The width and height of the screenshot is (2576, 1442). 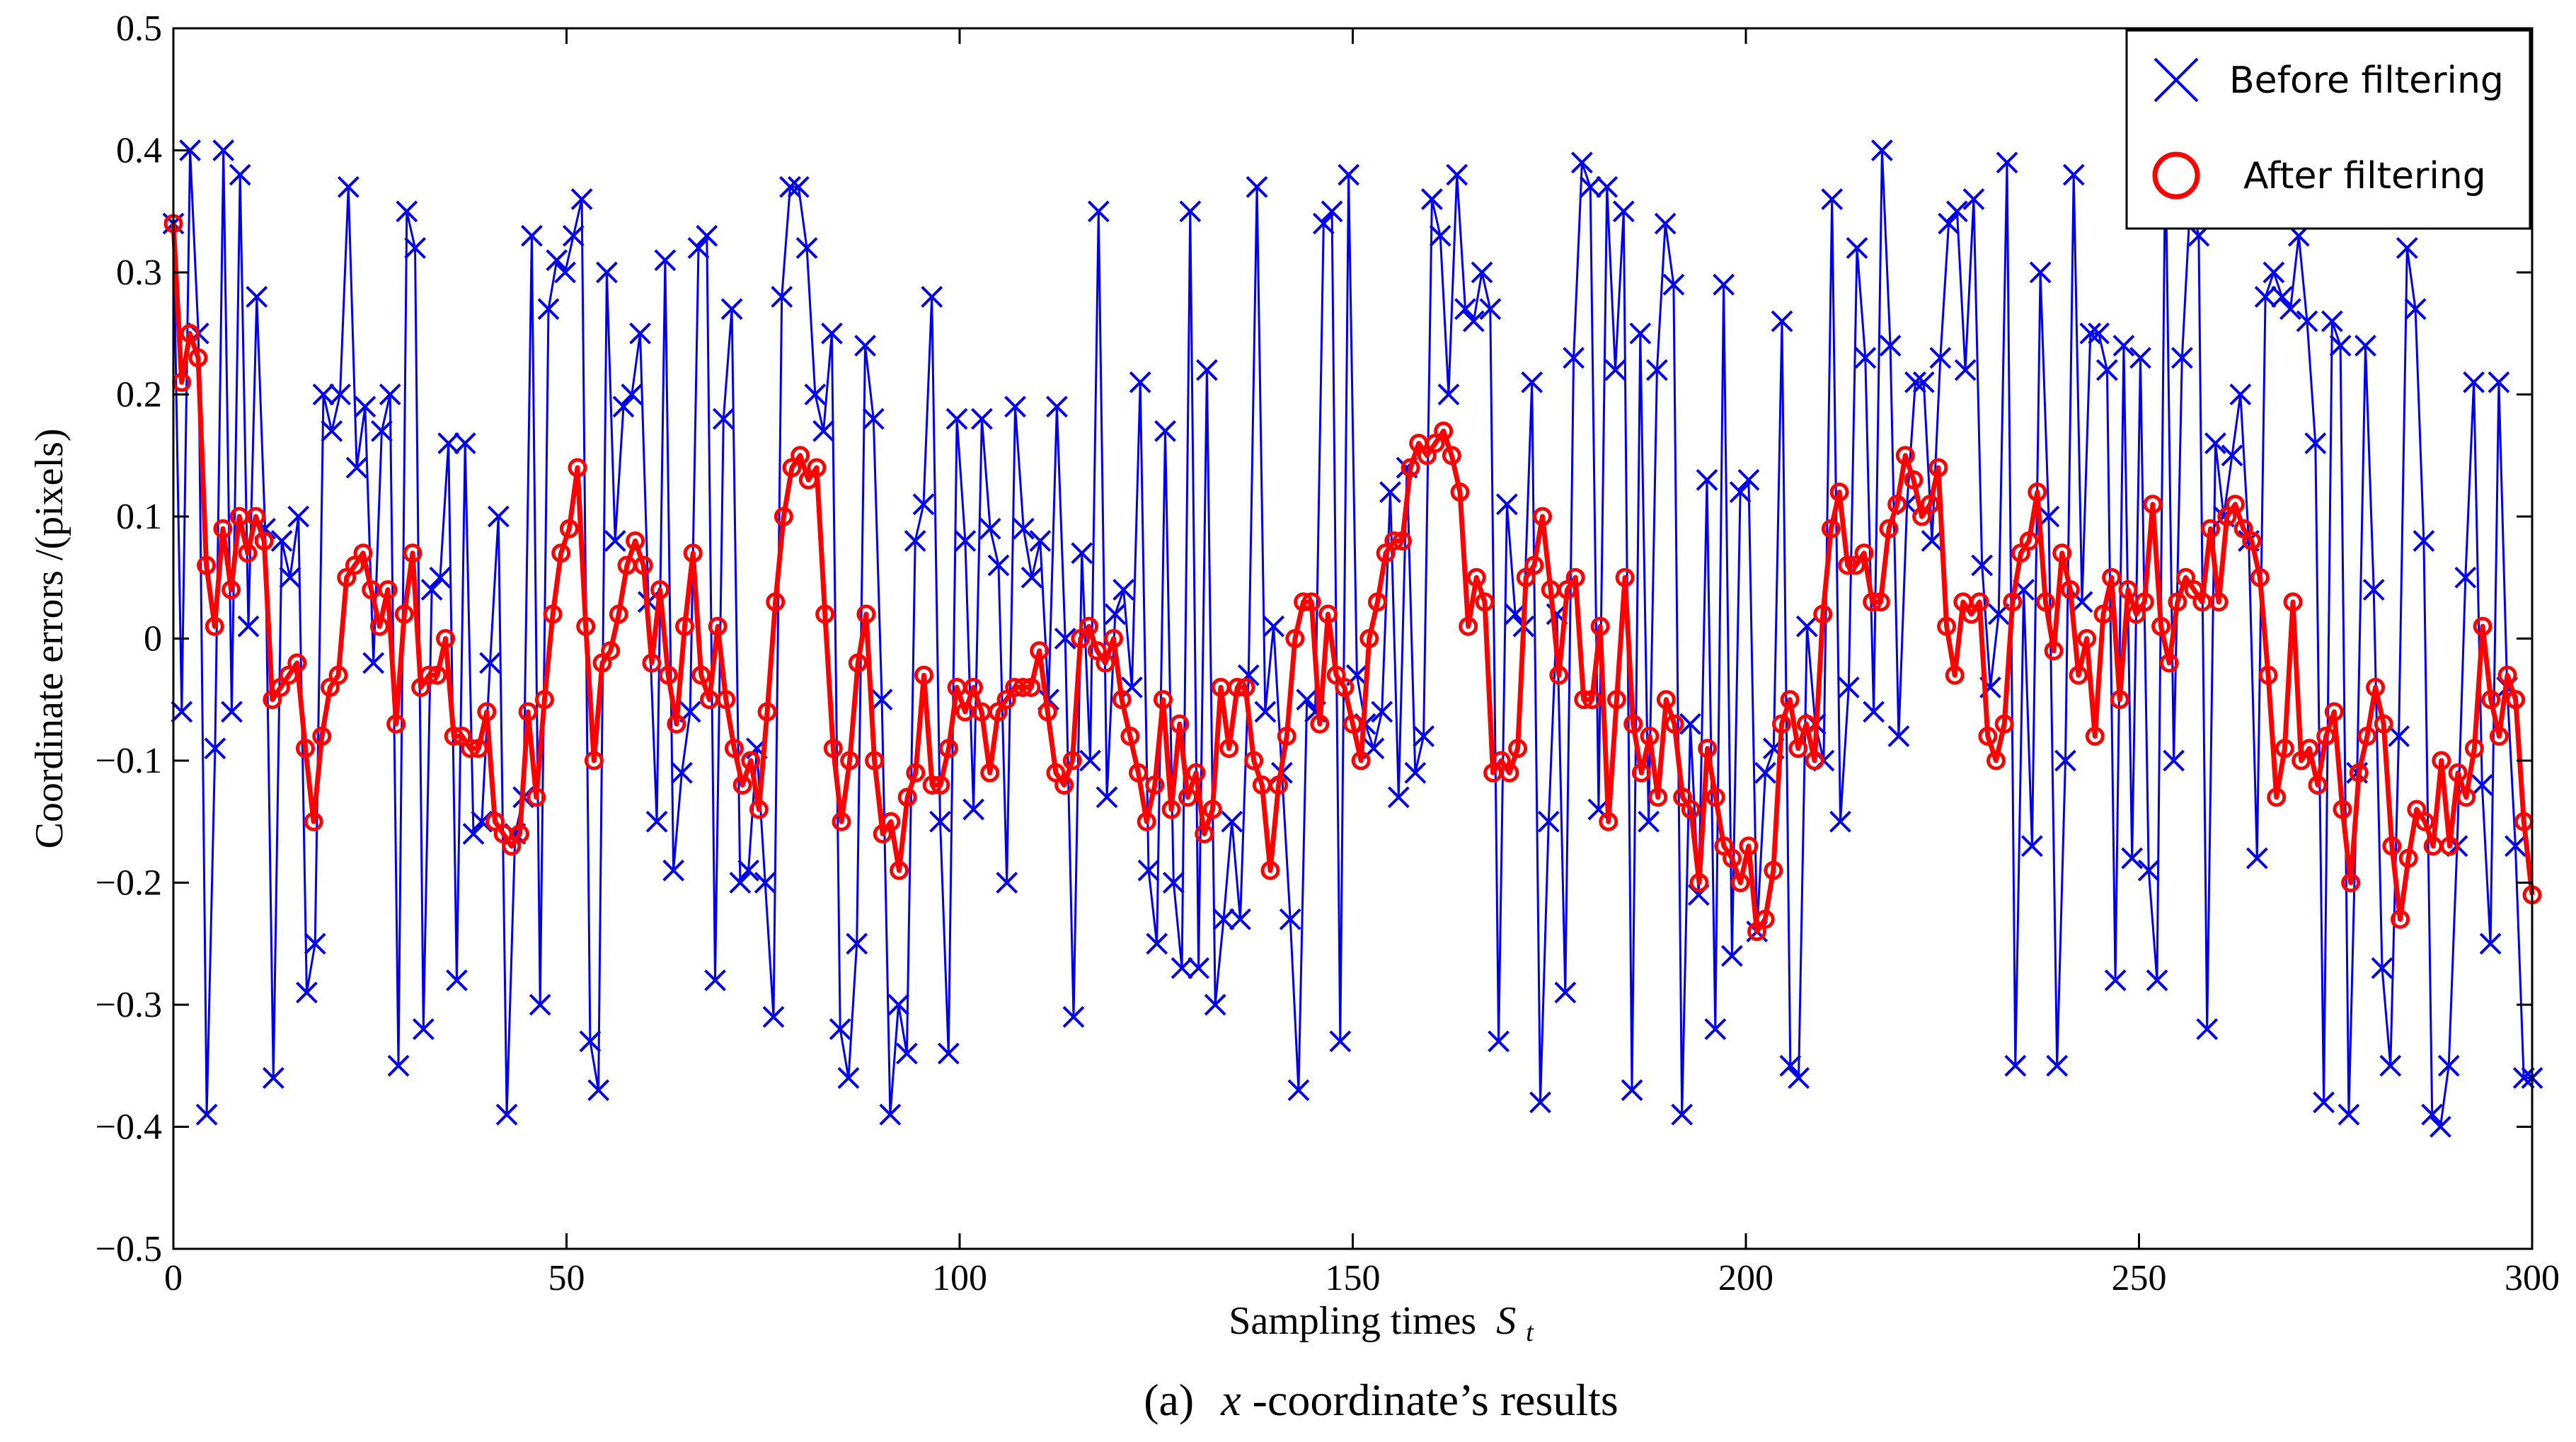 What do you see at coordinates (139, 395) in the screenshot?
I see `y-tick-label: 0.2` at bounding box center [139, 395].